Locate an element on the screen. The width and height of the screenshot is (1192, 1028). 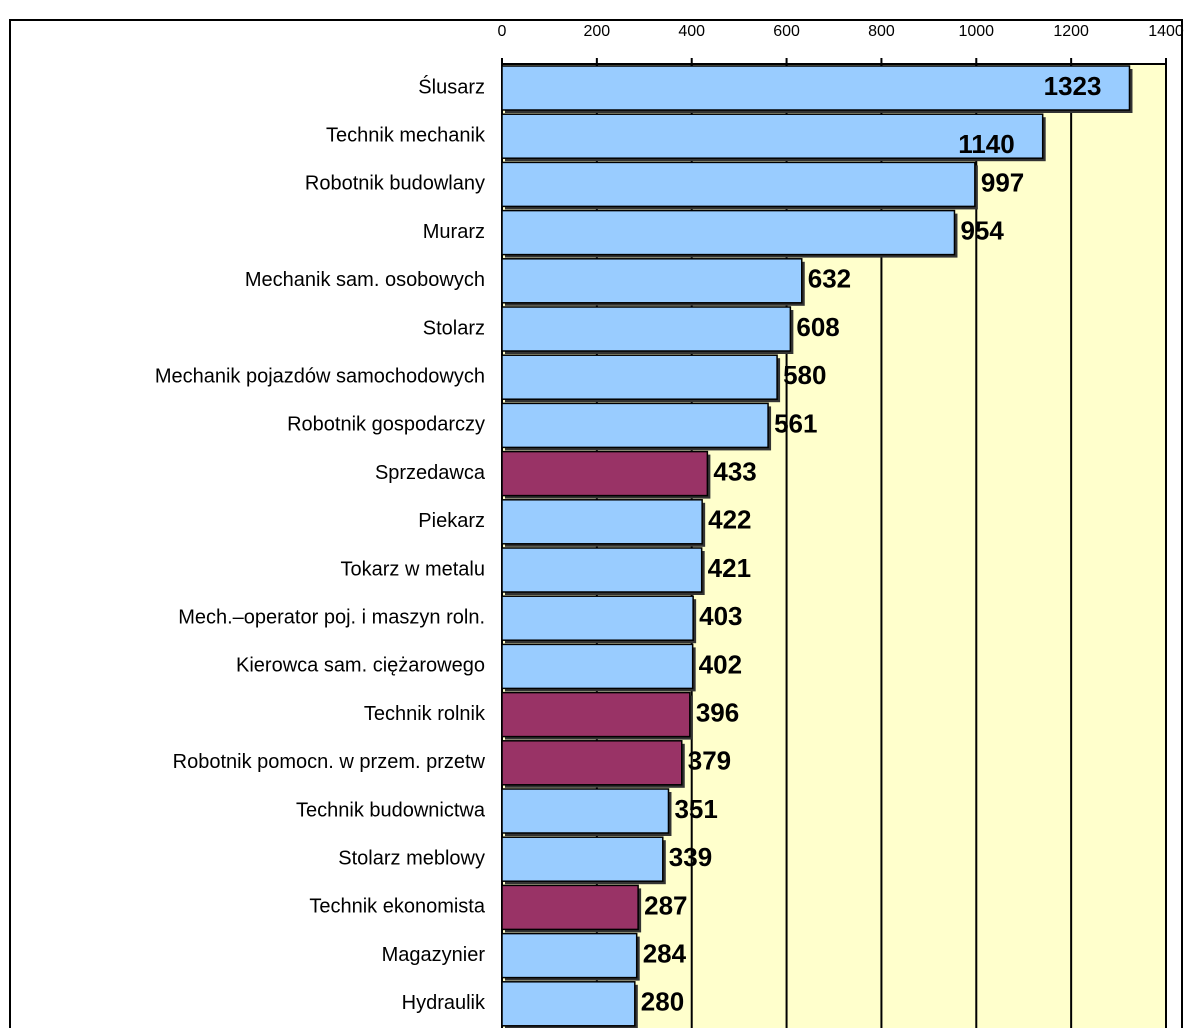
data-label: 421 is located at coordinates (729, 568).